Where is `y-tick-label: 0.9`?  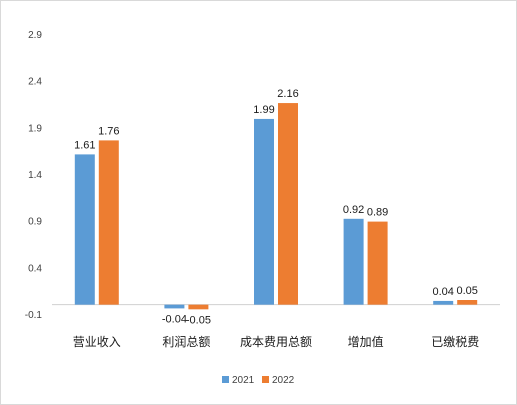 y-tick-label: 0.9 is located at coordinates (35, 222).